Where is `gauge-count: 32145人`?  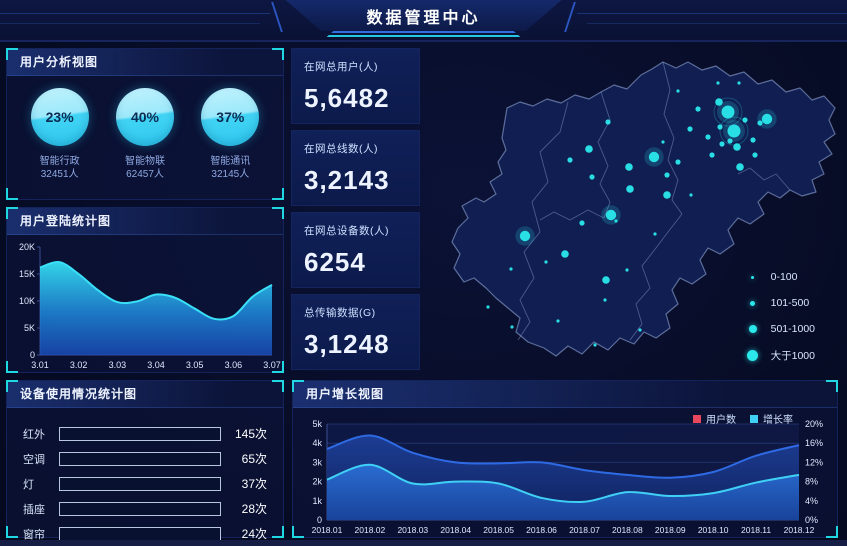
gauge-count: 32145人 is located at coordinates (230, 174).